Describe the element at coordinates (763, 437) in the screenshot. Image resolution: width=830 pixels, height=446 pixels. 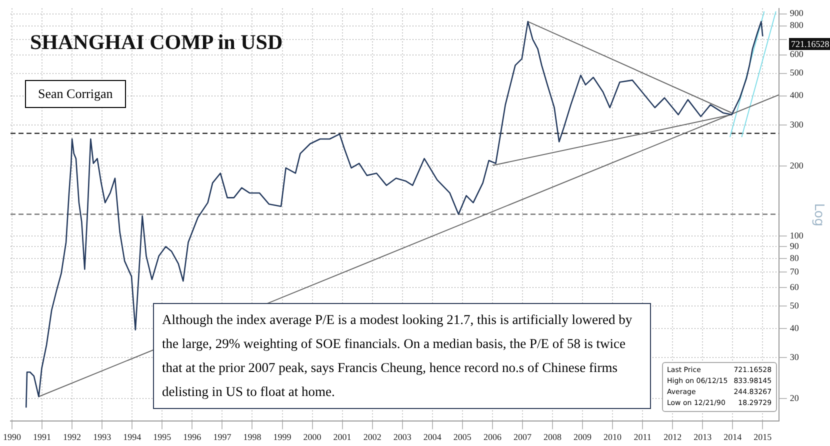
I see `x-tick-label: 2015` at that location.